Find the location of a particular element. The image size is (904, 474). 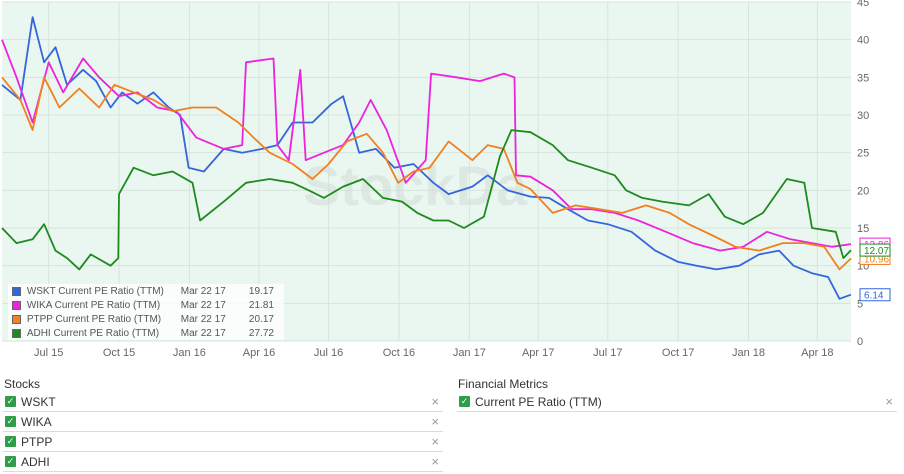

x-tick-label: Jul 16 is located at coordinates (328, 353).